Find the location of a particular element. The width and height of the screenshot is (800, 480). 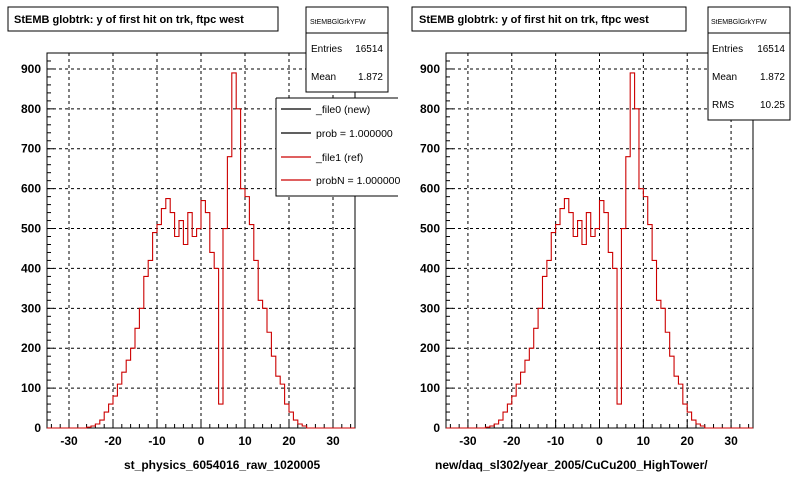

left-xtick-label-0: -30 is located at coordinates (69, 441).